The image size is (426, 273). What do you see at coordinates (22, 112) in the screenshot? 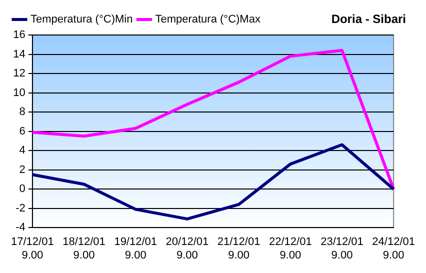
I see `y-tick-label: 8` at bounding box center [22, 112].